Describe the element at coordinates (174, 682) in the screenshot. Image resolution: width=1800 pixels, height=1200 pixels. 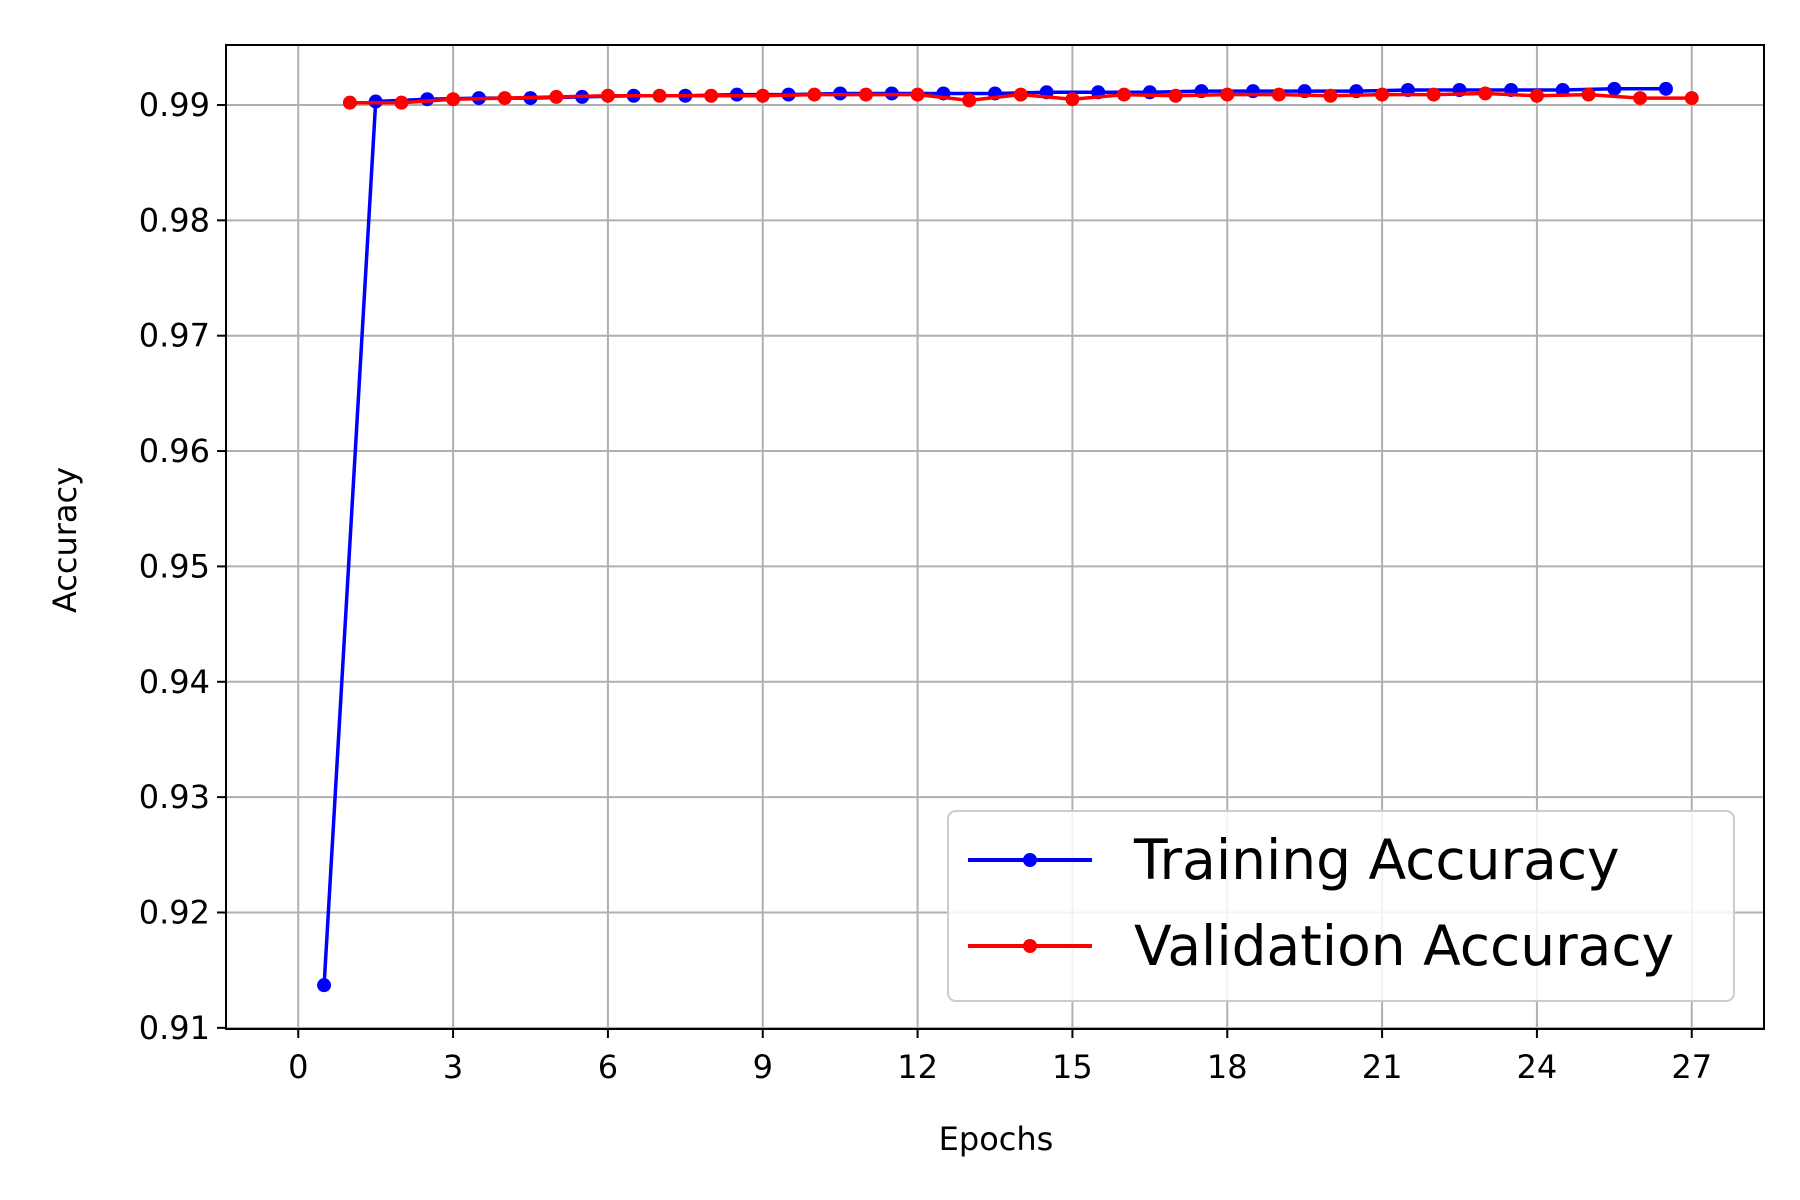
I see `y-tick-label: 0.94` at that location.